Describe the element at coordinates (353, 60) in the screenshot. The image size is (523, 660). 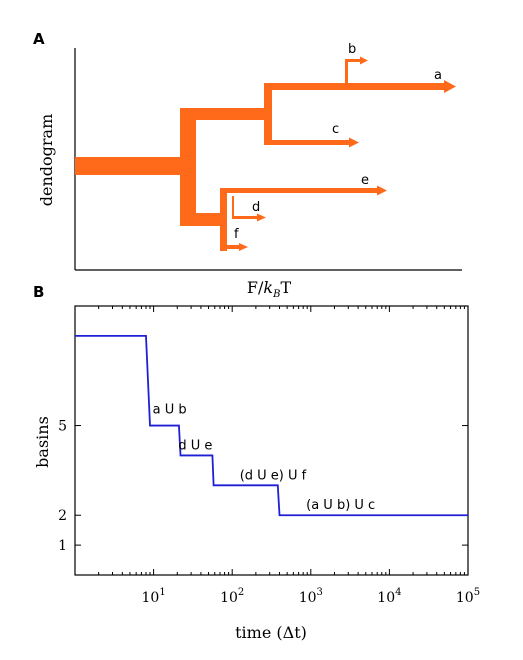
I see `branch-b` at that location.